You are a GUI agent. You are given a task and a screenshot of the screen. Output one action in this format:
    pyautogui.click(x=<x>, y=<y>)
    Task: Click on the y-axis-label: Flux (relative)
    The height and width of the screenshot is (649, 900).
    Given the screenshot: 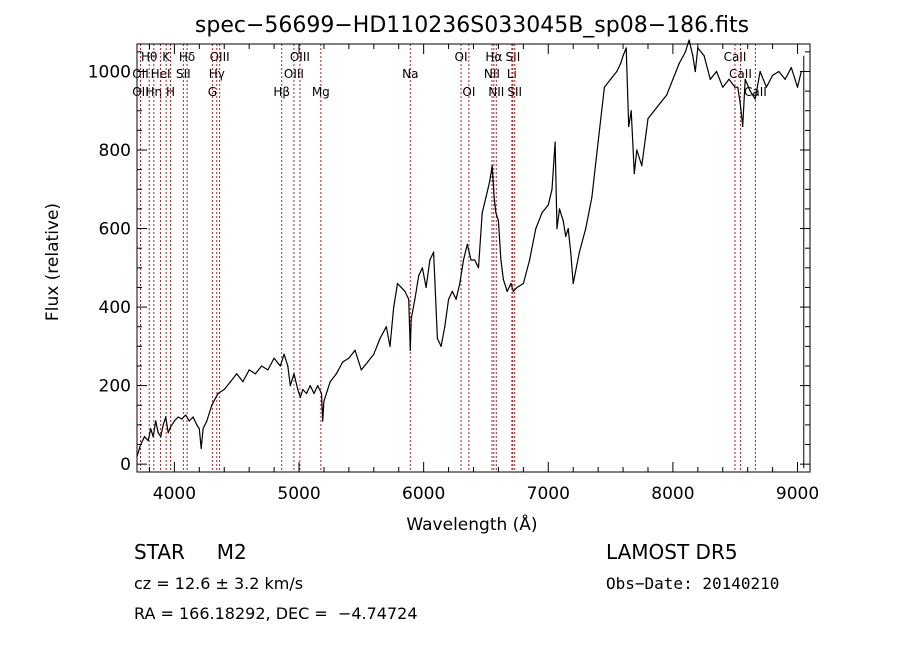 What is the action you would take?
    pyautogui.click(x=53, y=262)
    